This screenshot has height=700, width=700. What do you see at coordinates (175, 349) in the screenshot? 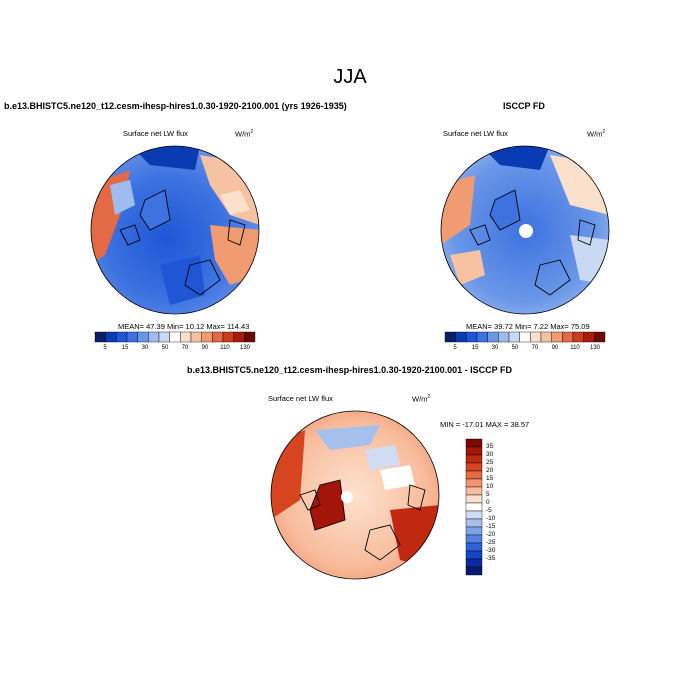
I see `panel-1-colorbar-labels: 5 15 30 50 70 90 110 130` at bounding box center [175, 349].